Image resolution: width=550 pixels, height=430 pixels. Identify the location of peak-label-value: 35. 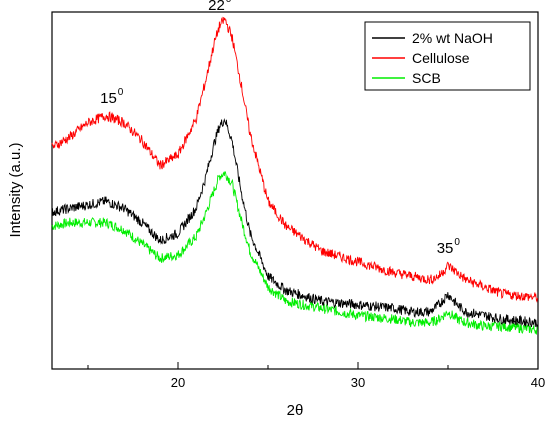
(445, 248).